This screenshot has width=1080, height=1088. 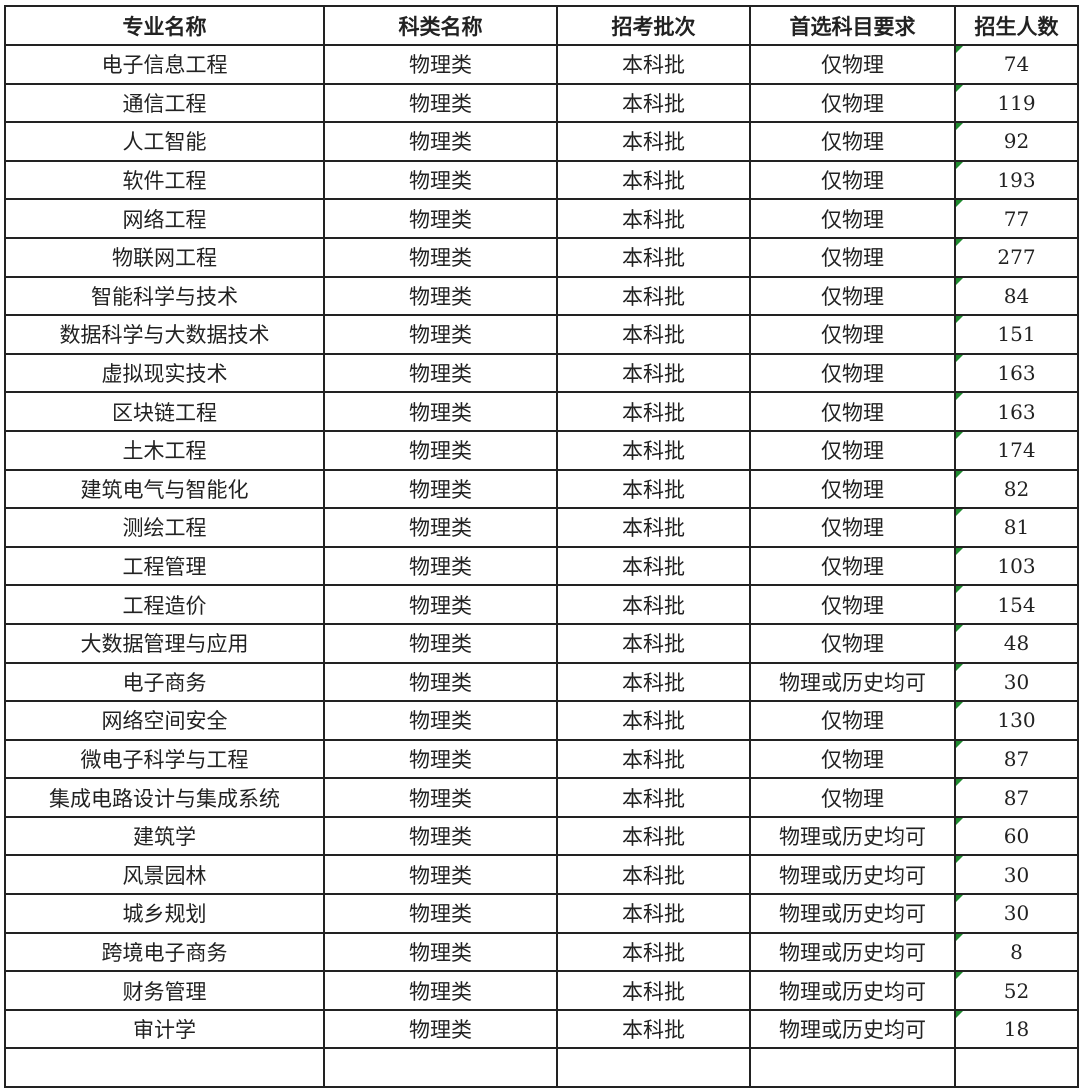 I want to click on cell-text: 277, so click(x=1016, y=257).